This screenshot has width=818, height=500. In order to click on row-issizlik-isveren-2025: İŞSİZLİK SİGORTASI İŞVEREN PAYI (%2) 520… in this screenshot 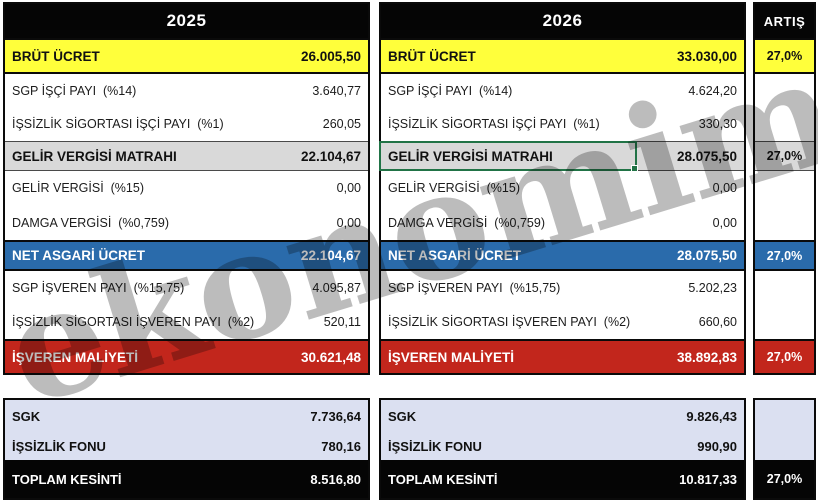, I will do `click(186, 322)`.